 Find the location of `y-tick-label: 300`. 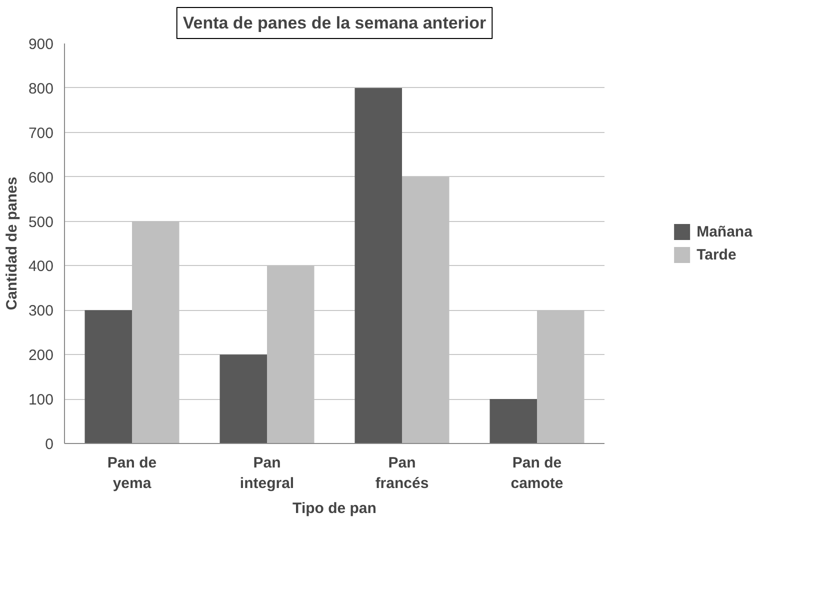

y-tick-label: 300 is located at coordinates (41, 311).